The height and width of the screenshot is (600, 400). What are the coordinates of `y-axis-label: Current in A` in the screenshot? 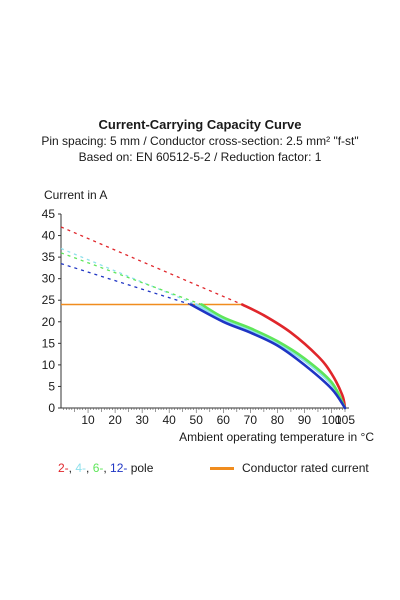 It's located at (76, 195).